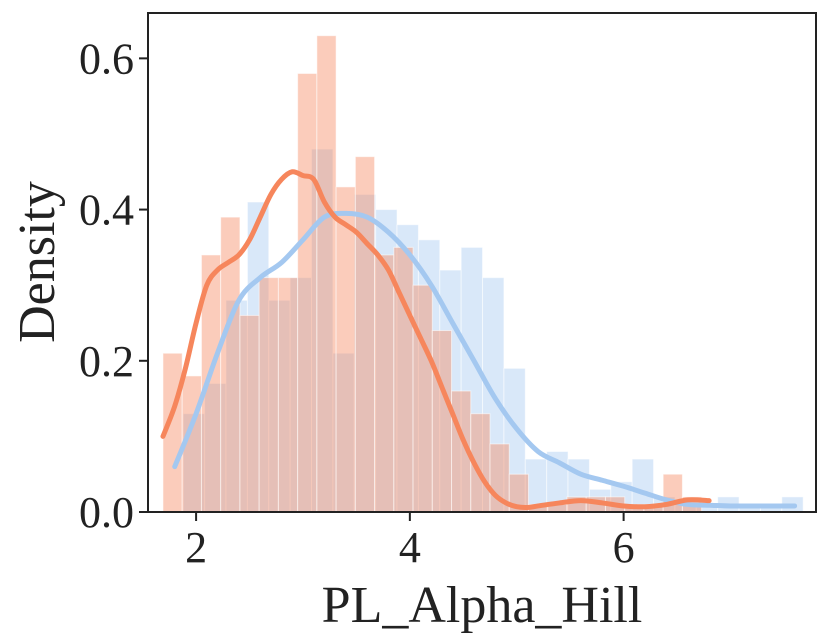 The image size is (830, 644). What do you see at coordinates (196, 547) in the screenshot?
I see `x-tick-label-0: 2` at bounding box center [196, 547].